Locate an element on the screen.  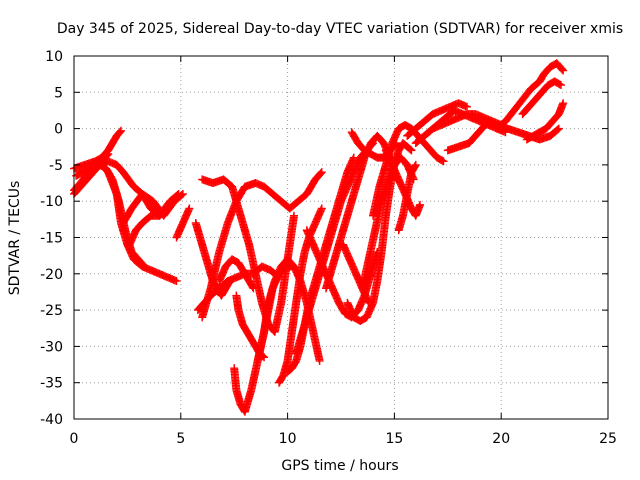
y-tick-label: -30 is located at coordinates (51, 347).